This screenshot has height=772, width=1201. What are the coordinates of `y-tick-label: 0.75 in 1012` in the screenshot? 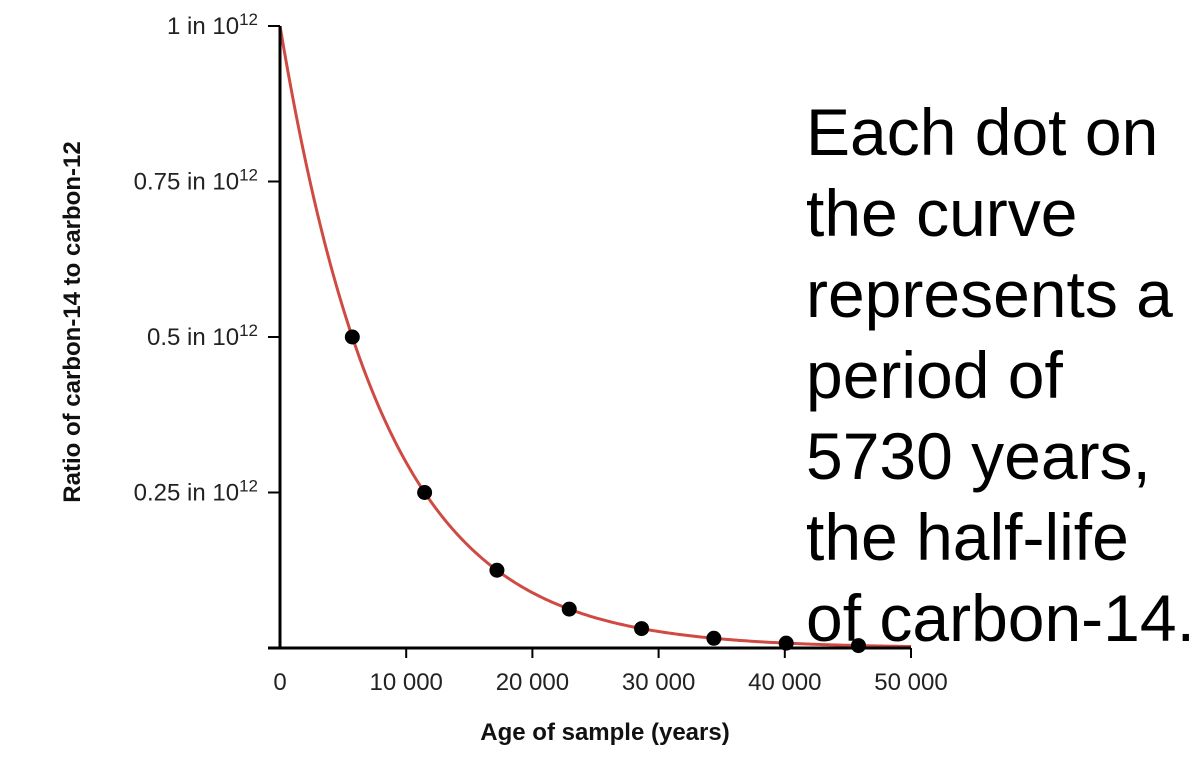 It's located at (196, 181).